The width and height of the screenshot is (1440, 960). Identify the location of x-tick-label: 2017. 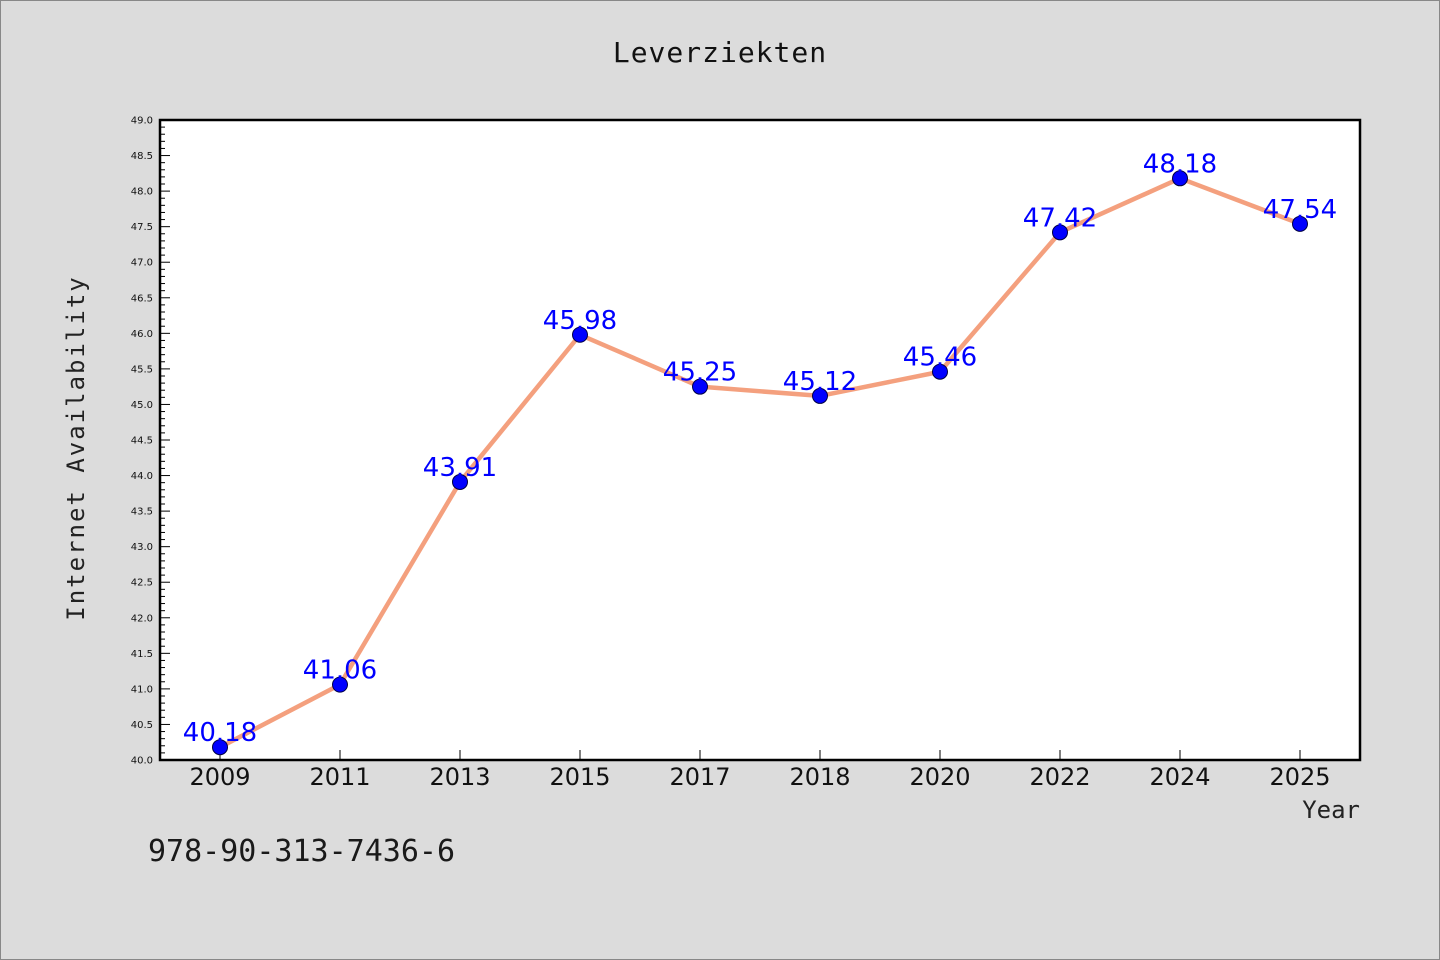
(699, 777).